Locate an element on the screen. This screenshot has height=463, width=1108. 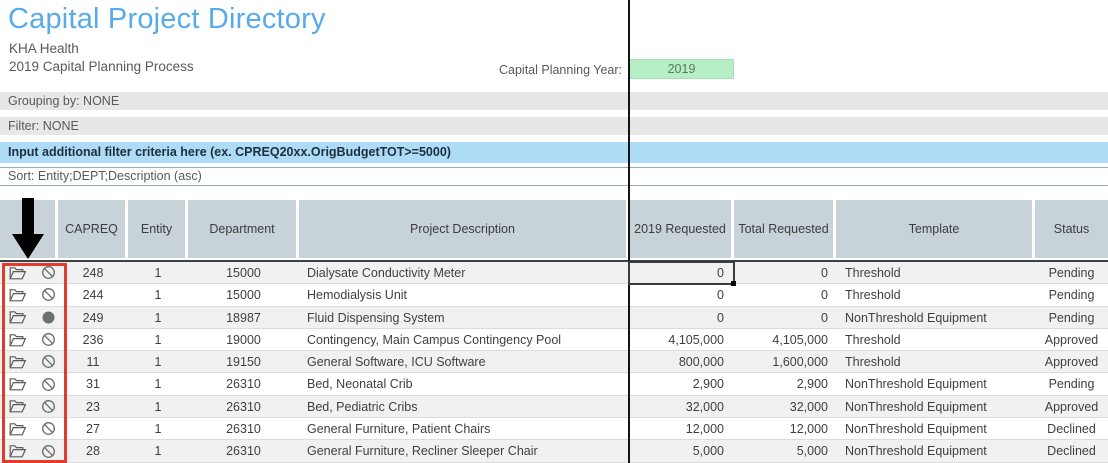
total-requested-cell: 5,000 is located at coordinates (812, 451).